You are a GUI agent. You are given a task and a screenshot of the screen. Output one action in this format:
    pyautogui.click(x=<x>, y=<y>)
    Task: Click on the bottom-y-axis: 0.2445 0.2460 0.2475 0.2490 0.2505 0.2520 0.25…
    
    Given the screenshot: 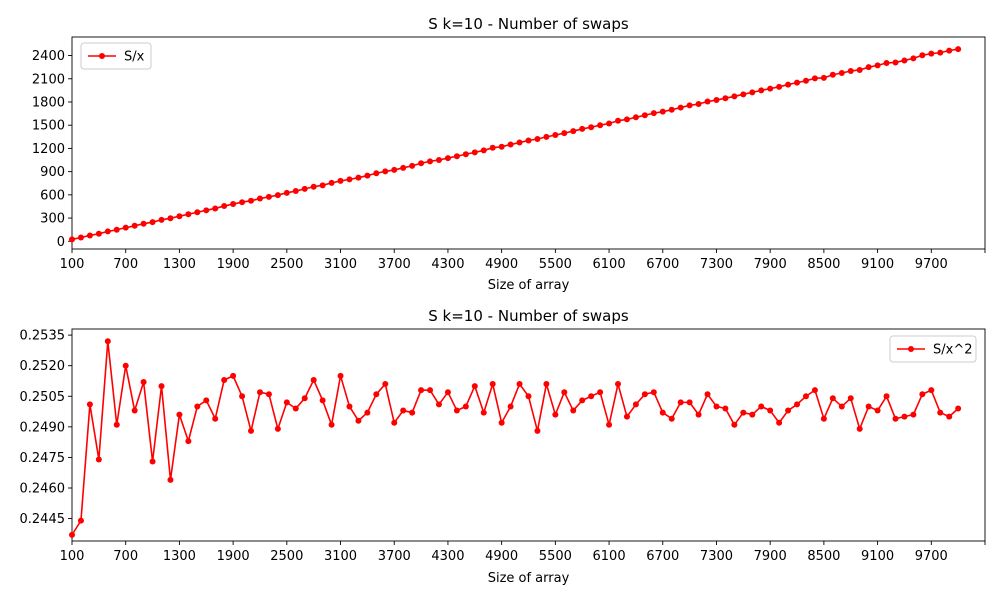 What is the action you would take?
    pyautogui.click(x=46, y=428)
    